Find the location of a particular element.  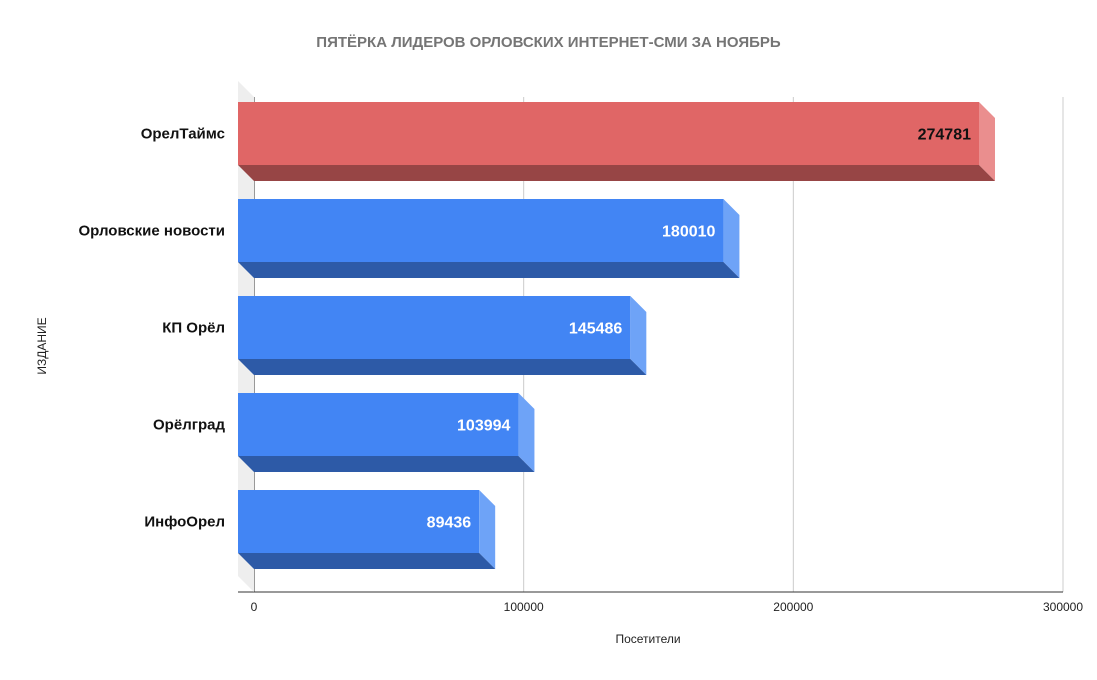

category-label: ОрелТаймс is located at coordinates (183, 134).